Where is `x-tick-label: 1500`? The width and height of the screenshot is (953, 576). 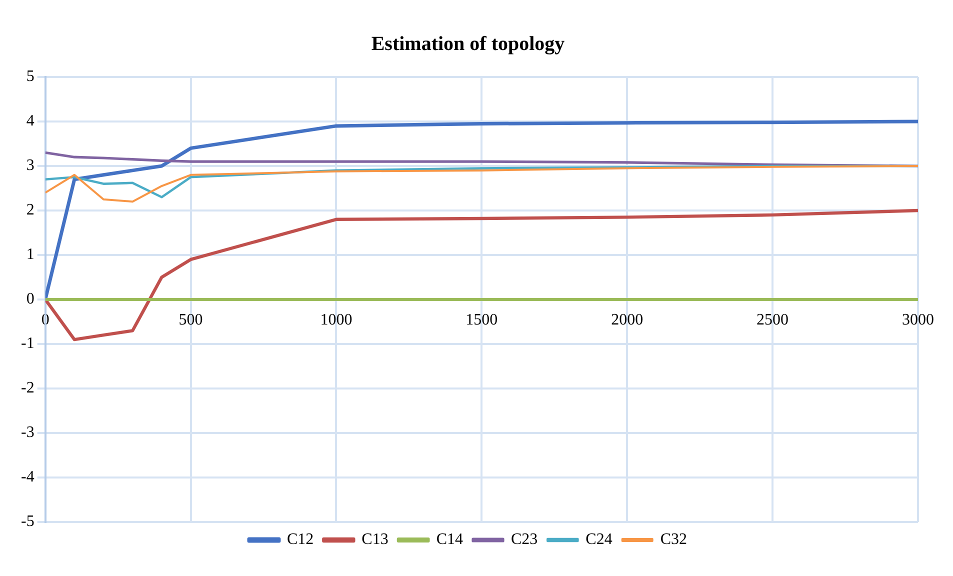 x-tick-label: 1500 is located at coordinates (482, 319).